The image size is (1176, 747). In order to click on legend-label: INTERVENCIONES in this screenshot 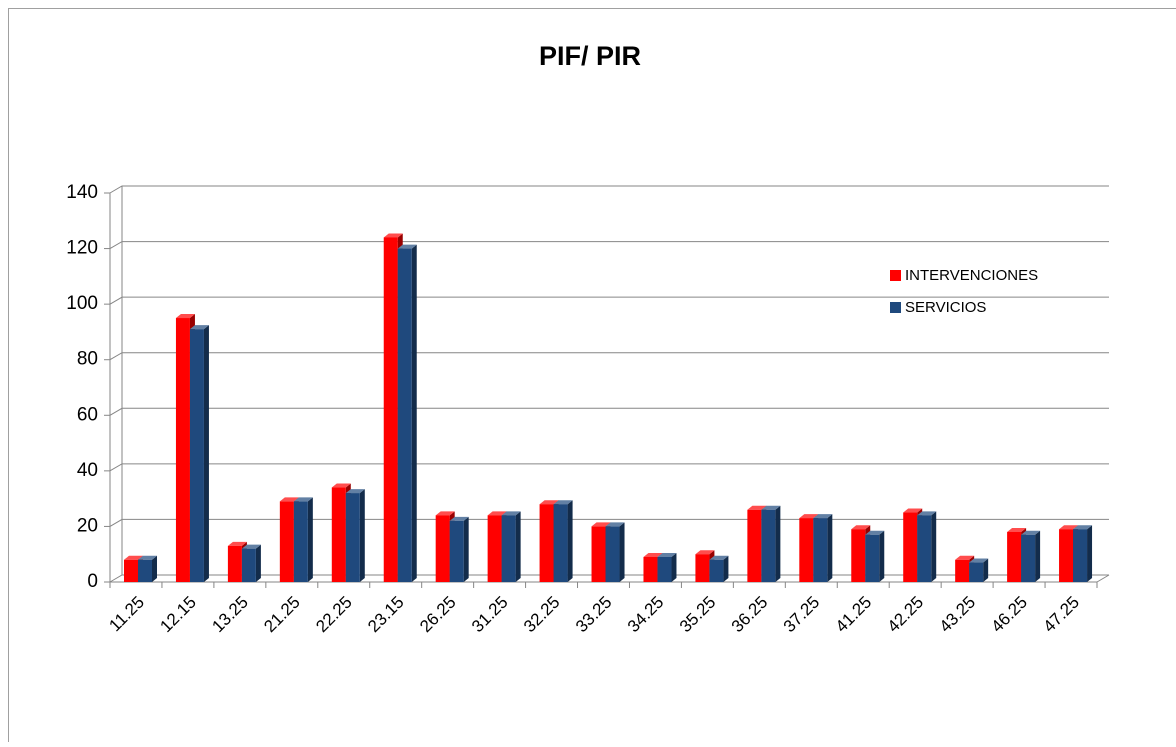, I will do `click(971, 275)`.